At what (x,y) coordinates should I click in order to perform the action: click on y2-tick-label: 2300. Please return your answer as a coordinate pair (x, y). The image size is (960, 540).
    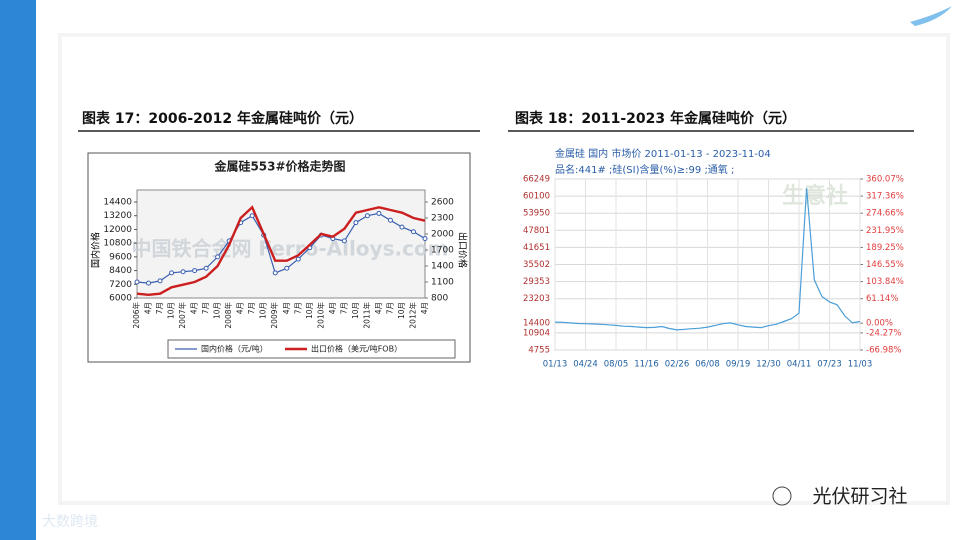
    Looking at the image, I should click on (442, 219).